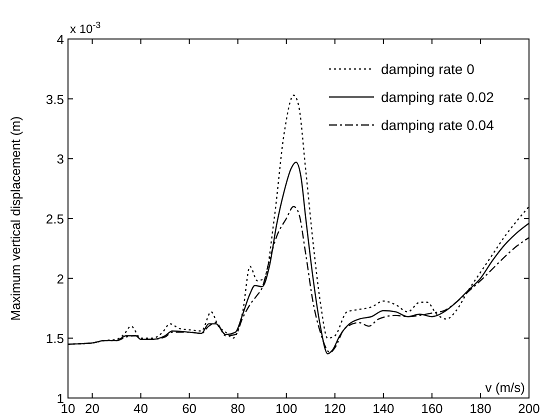 This screenshot has width=544, height=420. What do you see at coordinates (60, 39) in the screenshot?
I see `y-tick-label: 4` at bounding box center [60, 39].